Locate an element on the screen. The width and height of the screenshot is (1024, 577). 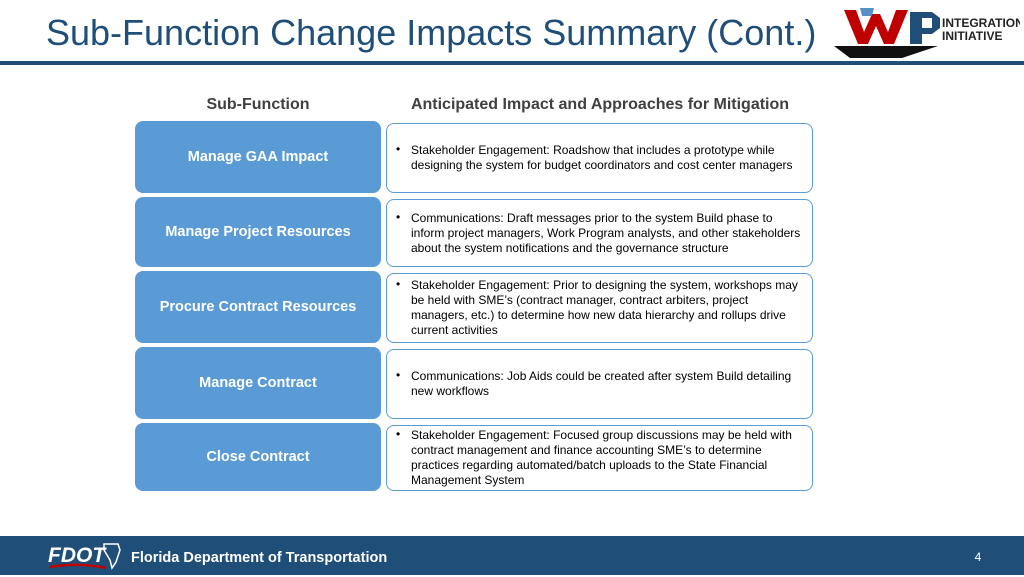
footer-org-name: Florida Department of Transportation is located at coordinates (259, 558).